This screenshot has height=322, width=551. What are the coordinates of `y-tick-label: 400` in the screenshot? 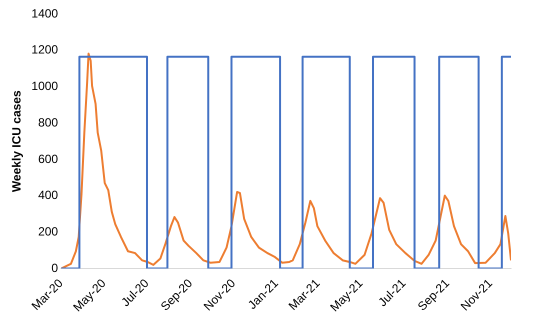 It's located at (48, 195).